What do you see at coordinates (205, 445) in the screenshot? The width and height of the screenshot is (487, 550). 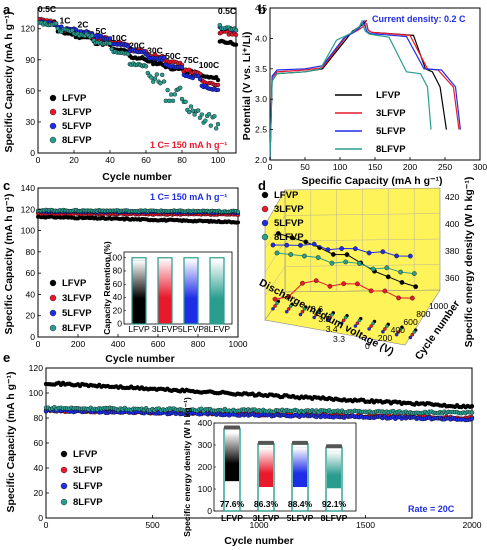 I see `inset-tick-label: 300` at bounding box center [205, 445].